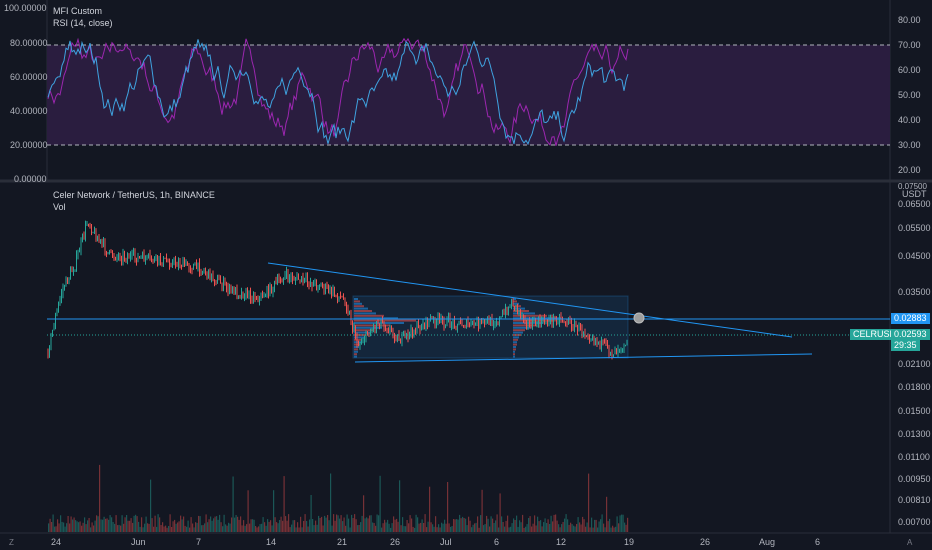 The height and width of the screenshot is (550, 932). I want to click on osc-right-tick-30: 30.00, so click(909, 145).